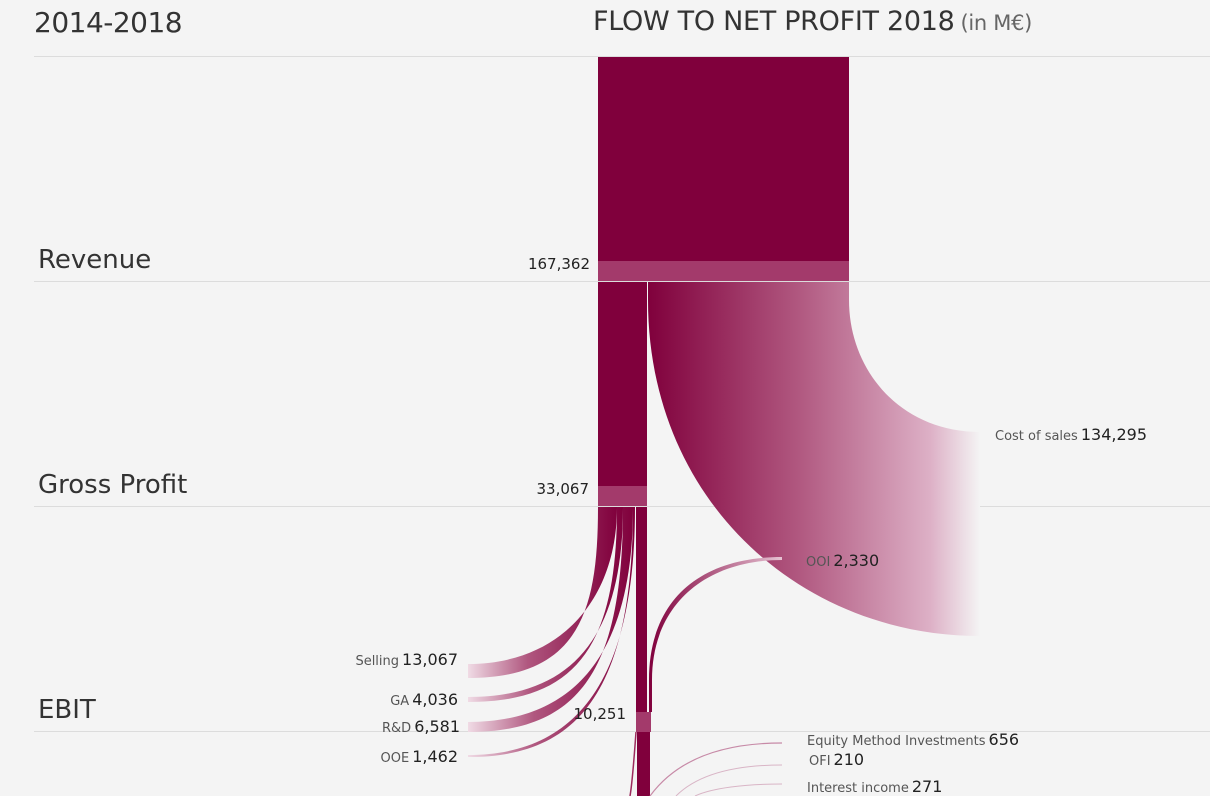 Image resolution: width=1210 pixels, height=796 pixels. What do you see at coordinates (108, 22) in the screenshot?
I see `period-label: 2014-2018` at bounding box center [108, 22].